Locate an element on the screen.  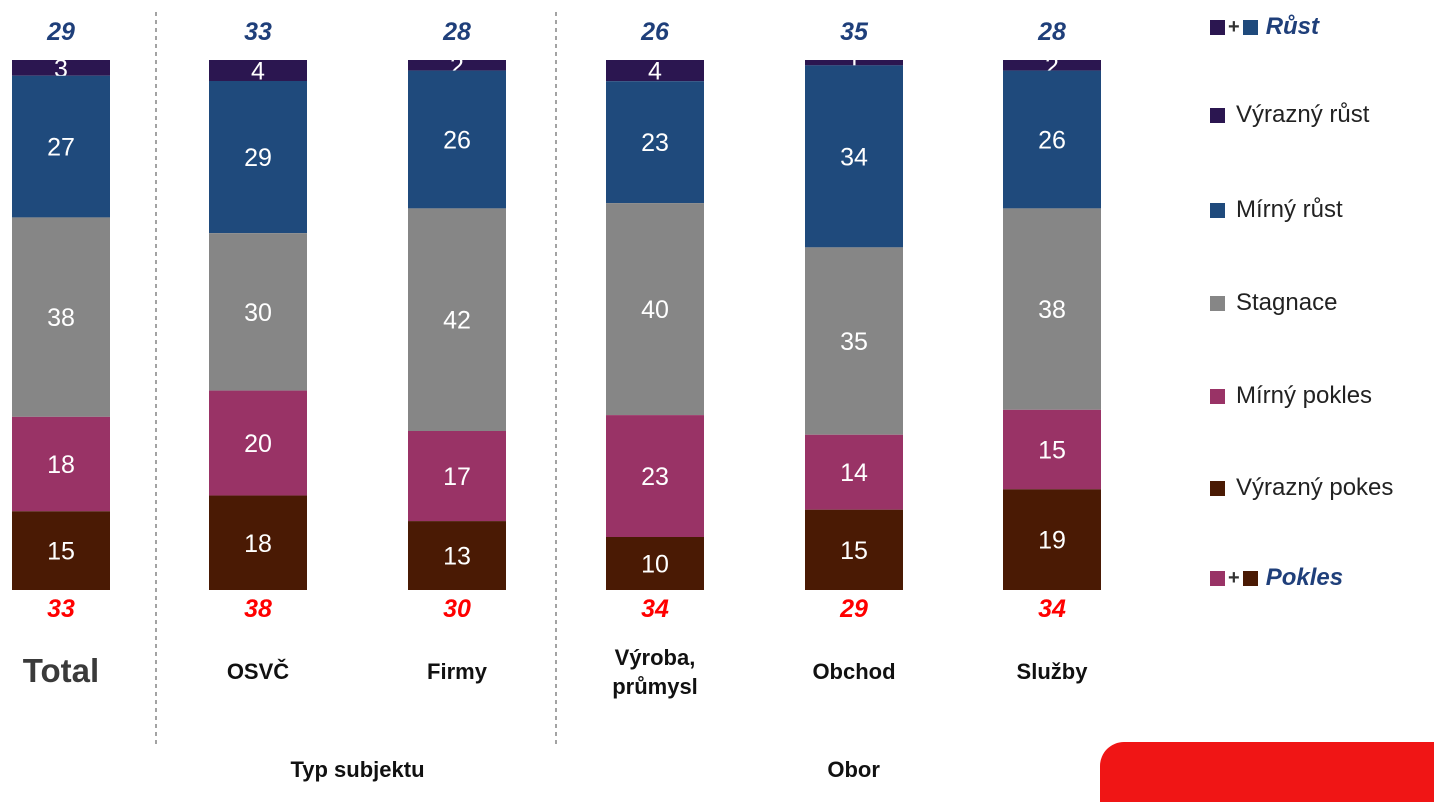
data-label: 29 is located at coordinates (258, 158).